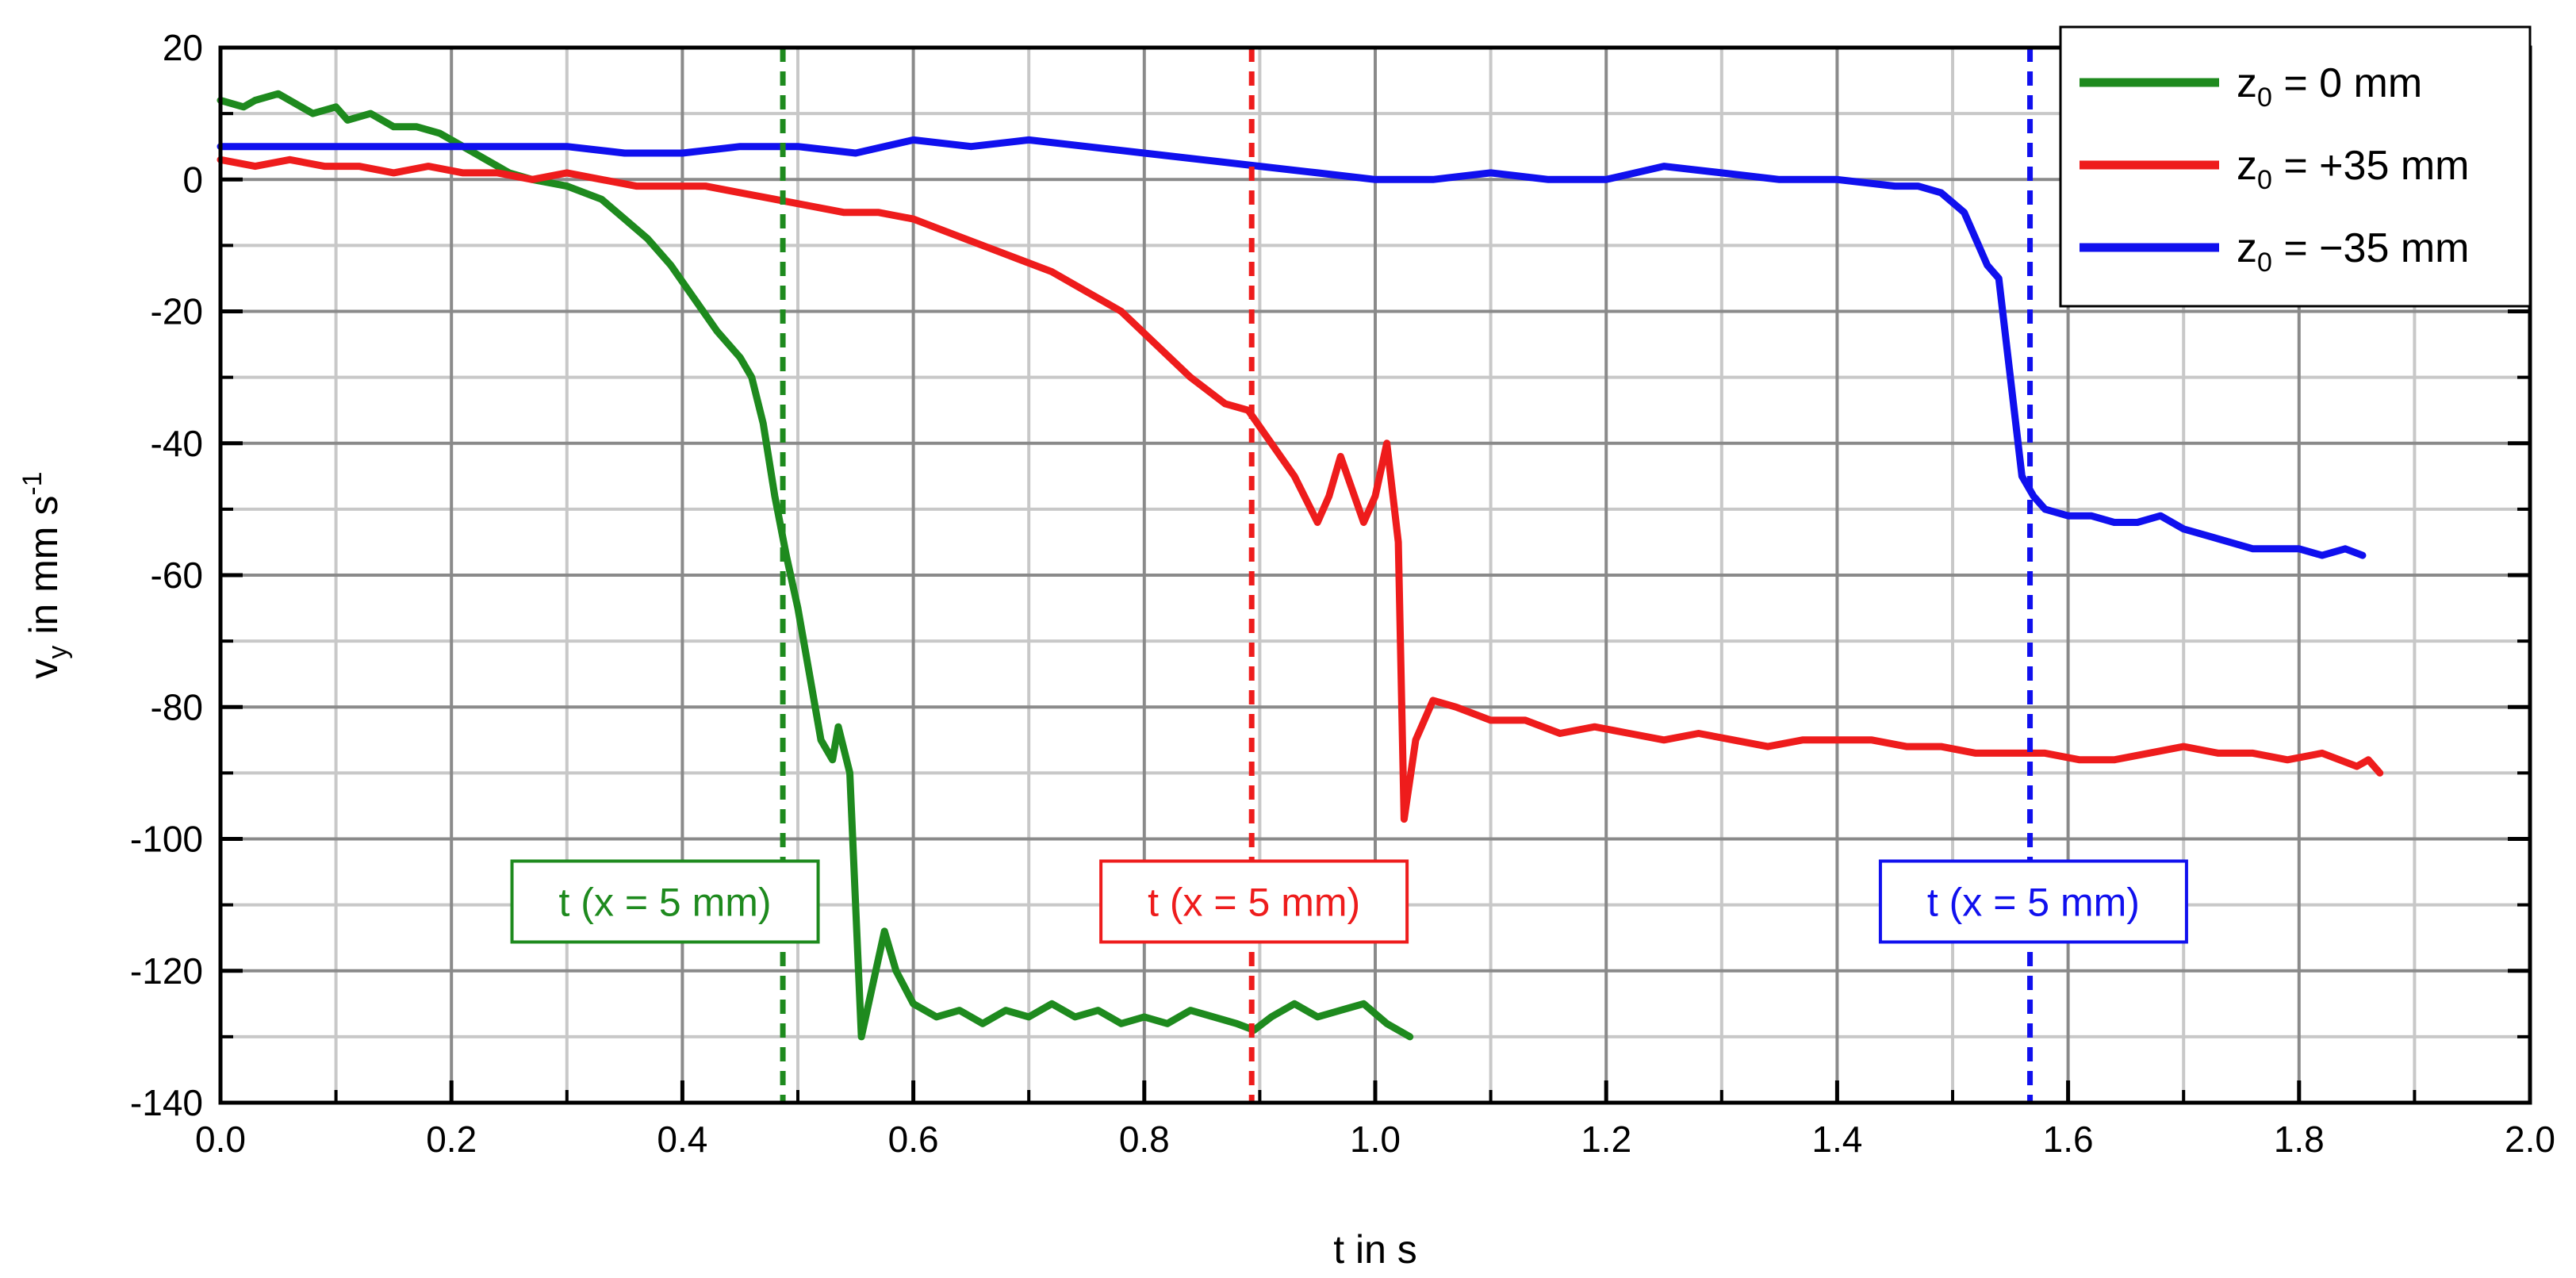 The image size is (2576, 1278). I want to click on legend-value: = −35 mm, so click(2371, 248).